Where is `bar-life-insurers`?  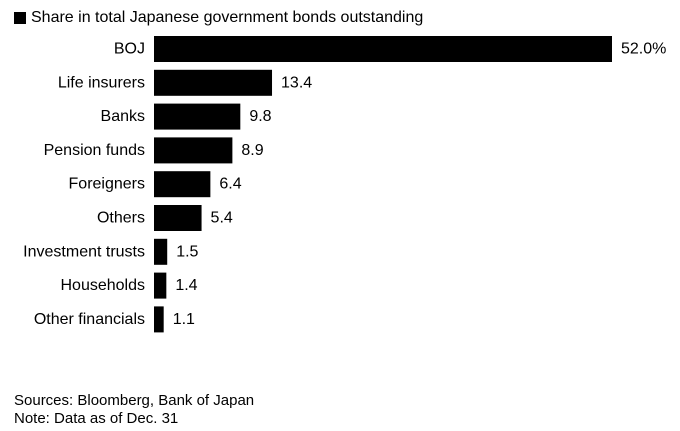
bar-life-insurers is located at coordinates (213, 82).